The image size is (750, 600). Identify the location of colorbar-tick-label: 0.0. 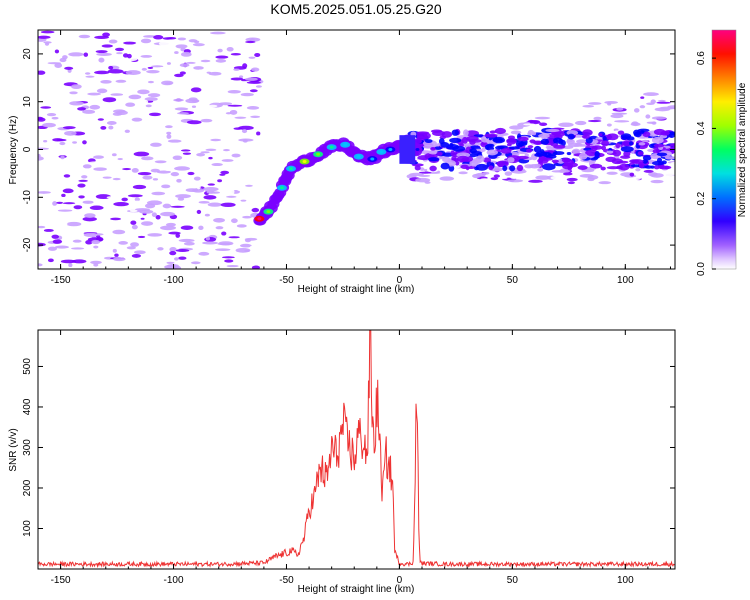
(701, 269).